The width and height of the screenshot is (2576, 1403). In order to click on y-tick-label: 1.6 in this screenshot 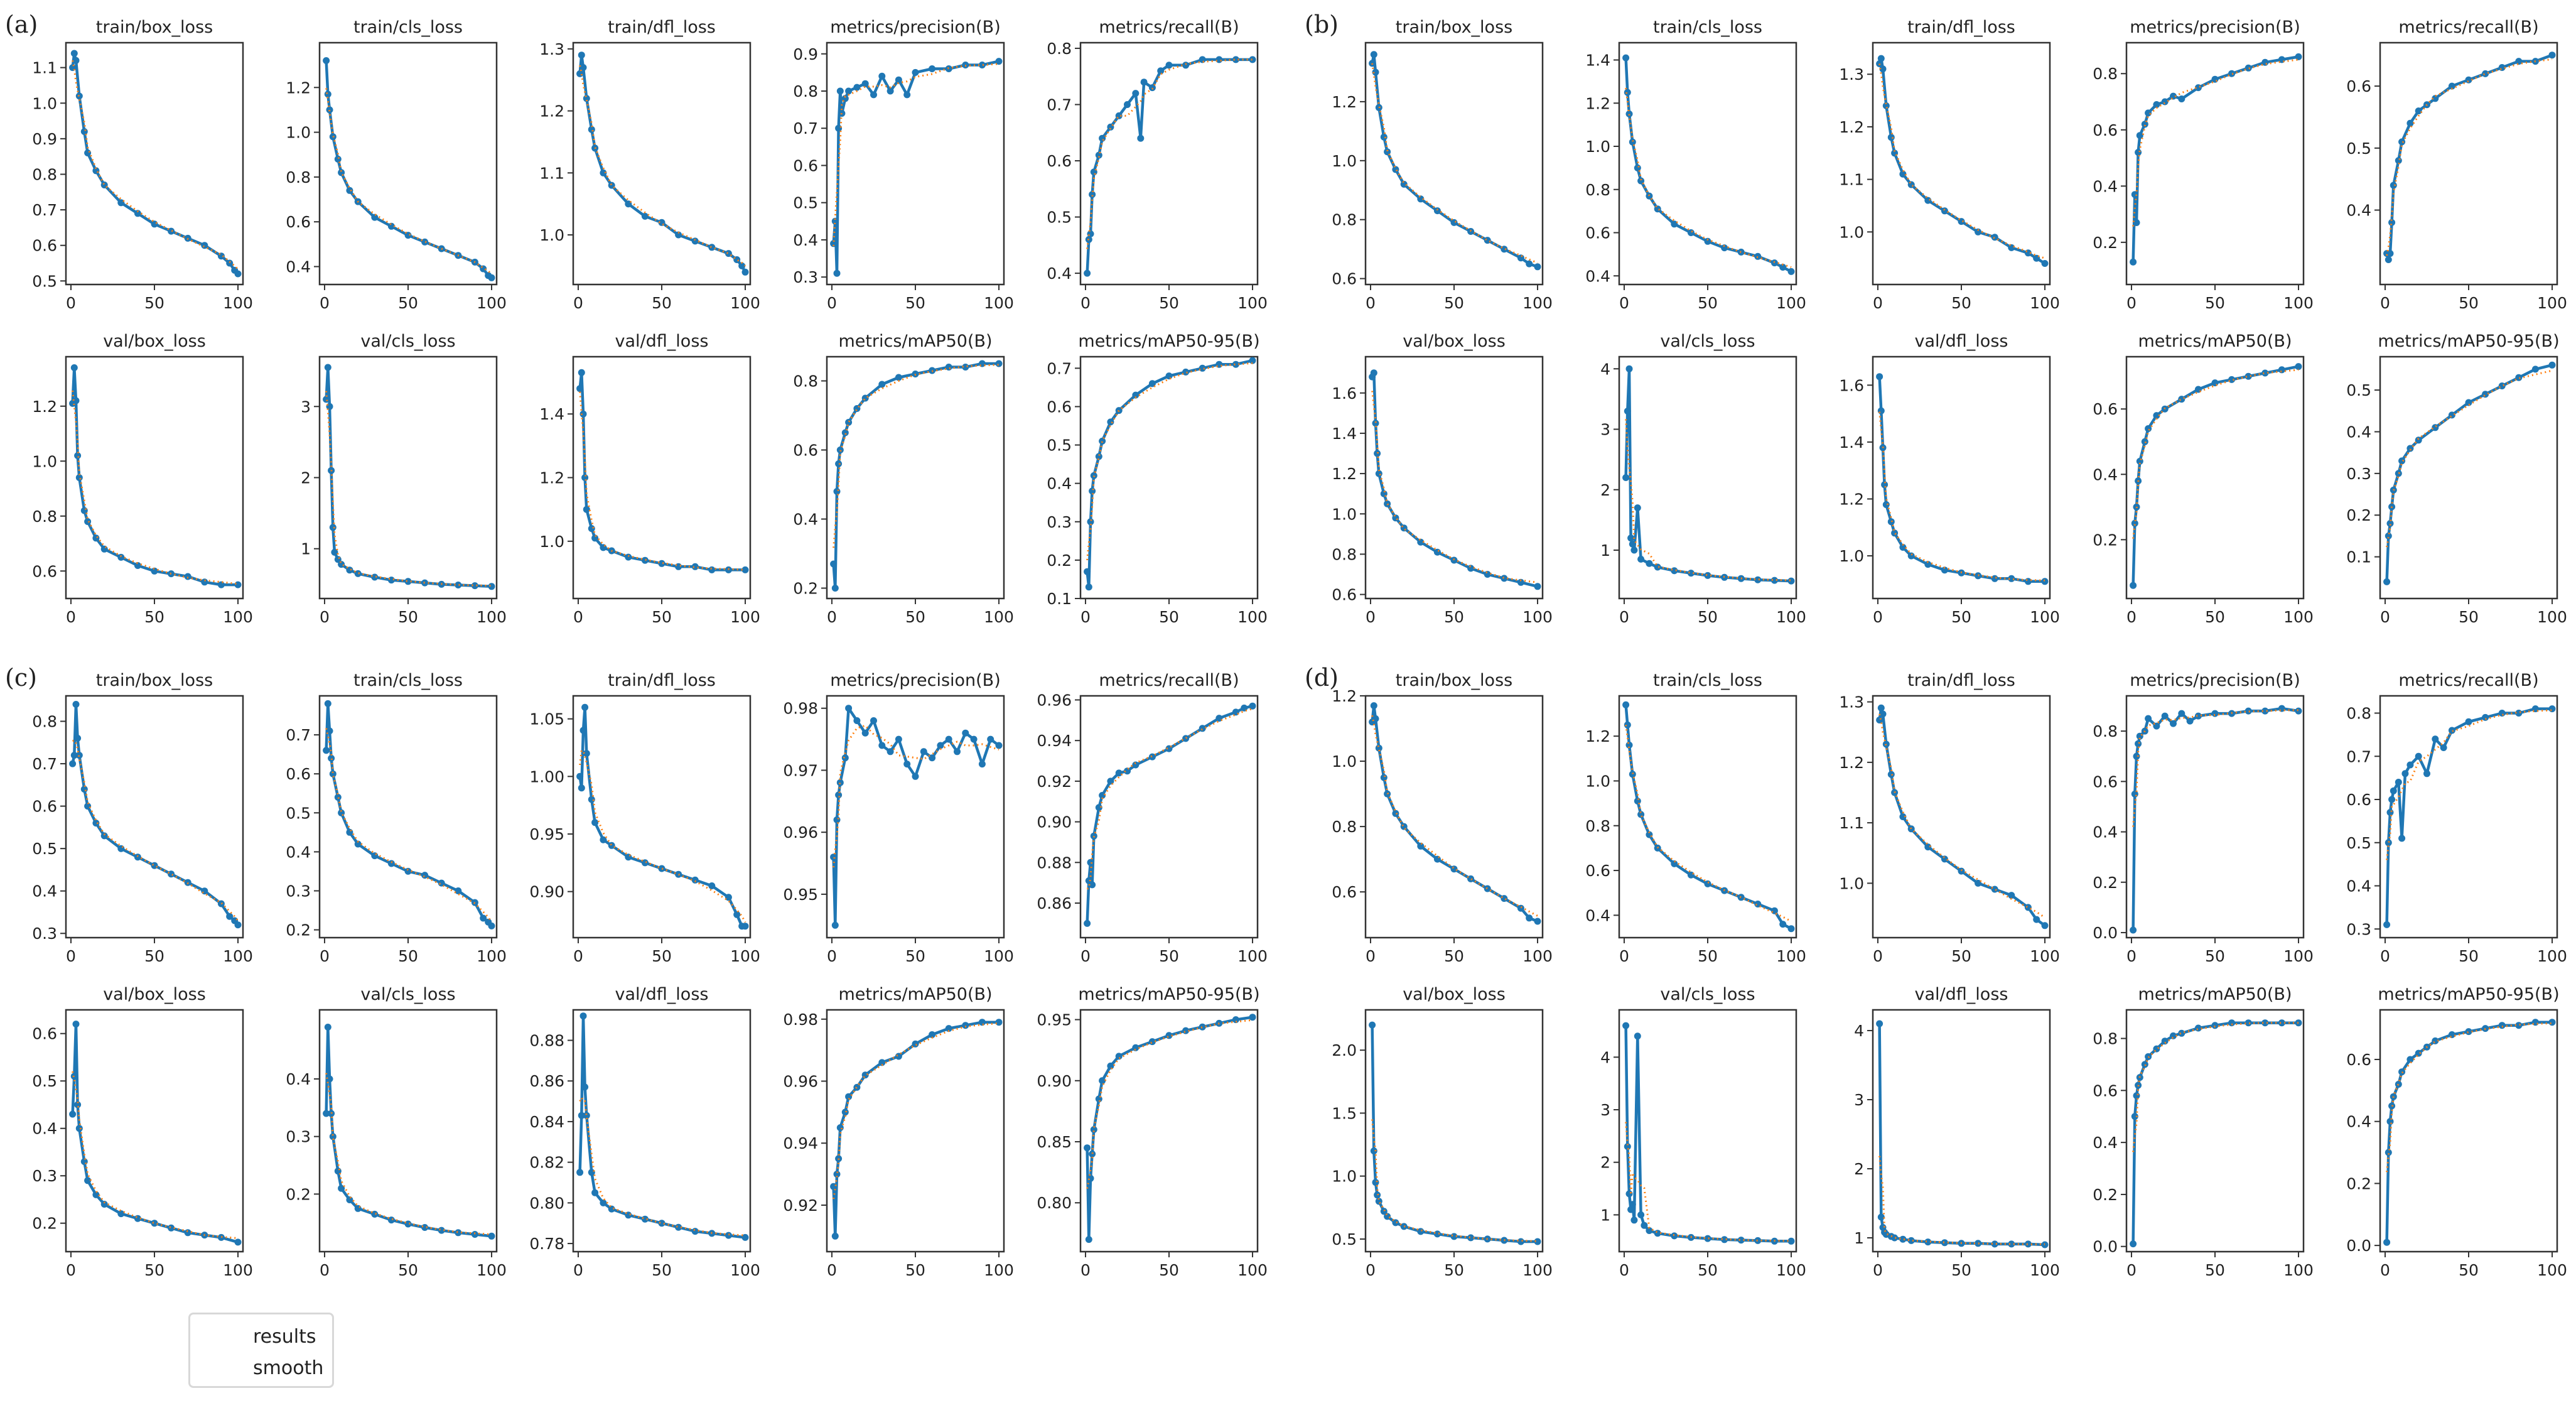, I will do `click(1851, 385)`.